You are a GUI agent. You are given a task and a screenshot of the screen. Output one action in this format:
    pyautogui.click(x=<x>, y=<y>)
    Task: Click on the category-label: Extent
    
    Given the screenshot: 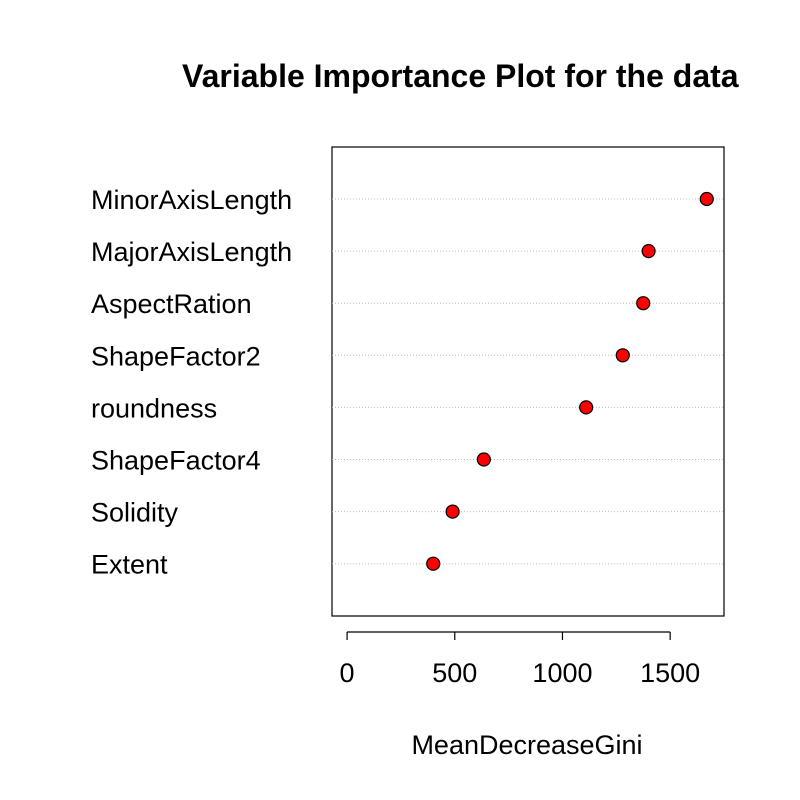 What is the action you would take?
    pyautogui.click(x=129, y=565)
    